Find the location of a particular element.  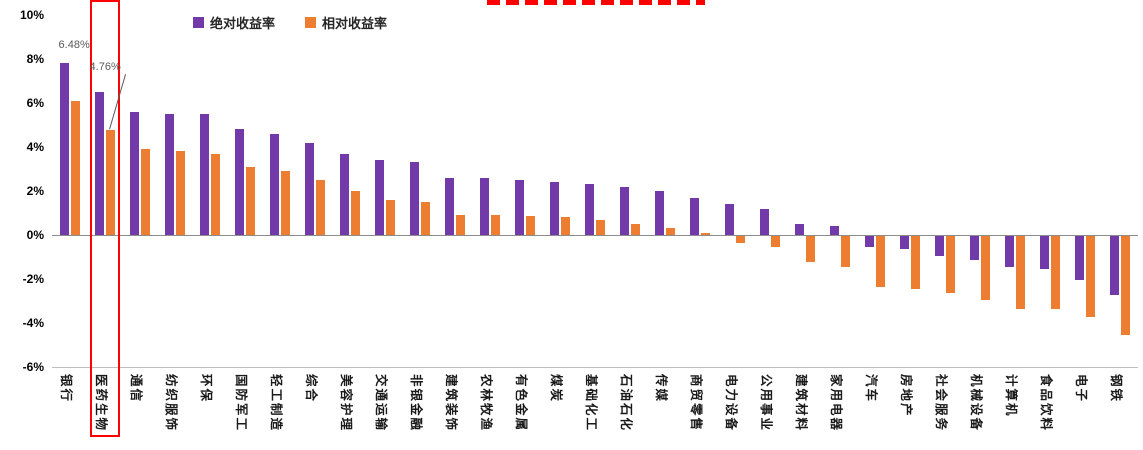

legend-item-relative-return: 相对收益率 is located at coordinates (346, 22).